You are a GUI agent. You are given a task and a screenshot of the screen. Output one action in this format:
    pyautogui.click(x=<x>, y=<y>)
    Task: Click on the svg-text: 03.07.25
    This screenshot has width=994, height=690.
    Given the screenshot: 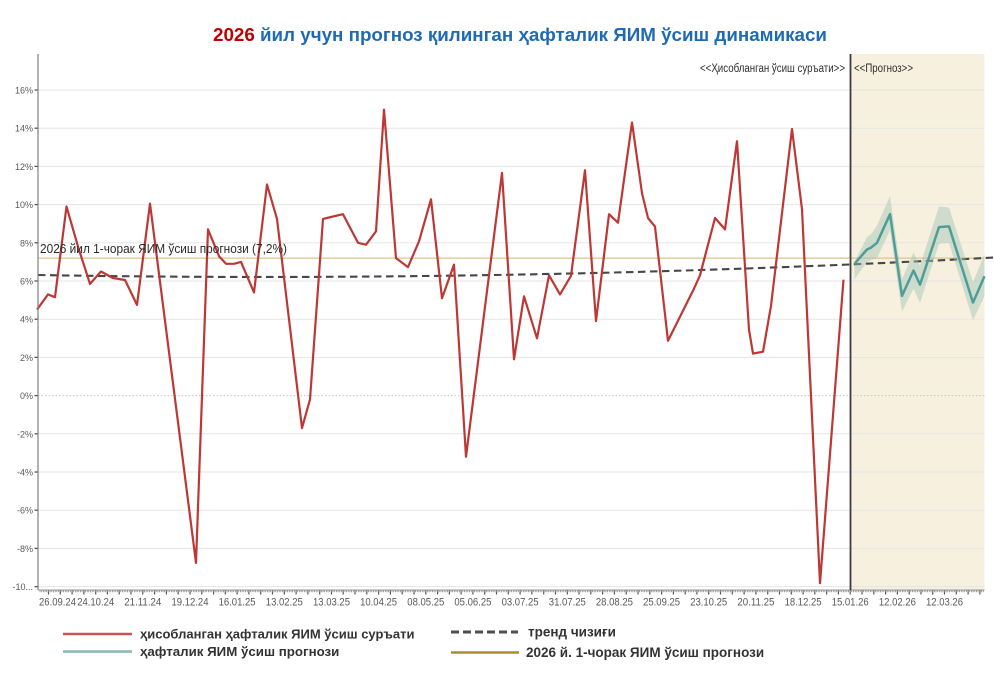 What is the action you would take?
    pyautogui.click(x=520, y=603)
    